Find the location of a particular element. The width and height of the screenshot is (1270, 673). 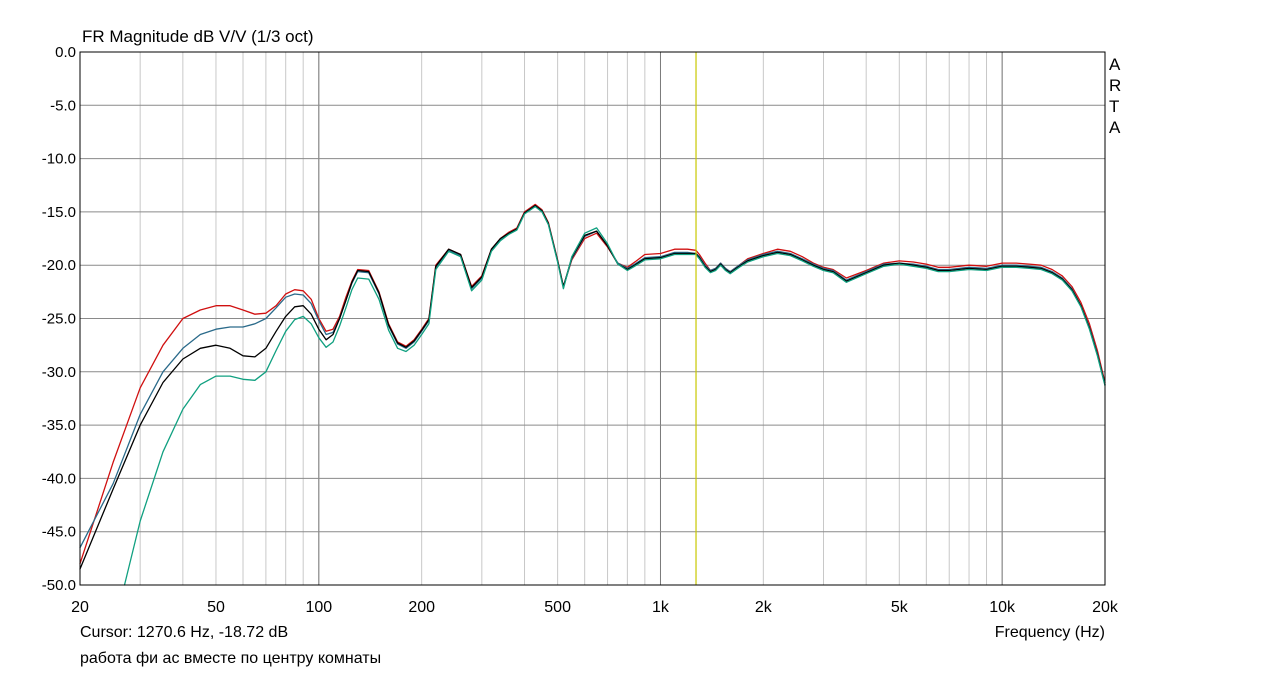

y-tick-label: 0.0 is located at coordinates (65, 52).